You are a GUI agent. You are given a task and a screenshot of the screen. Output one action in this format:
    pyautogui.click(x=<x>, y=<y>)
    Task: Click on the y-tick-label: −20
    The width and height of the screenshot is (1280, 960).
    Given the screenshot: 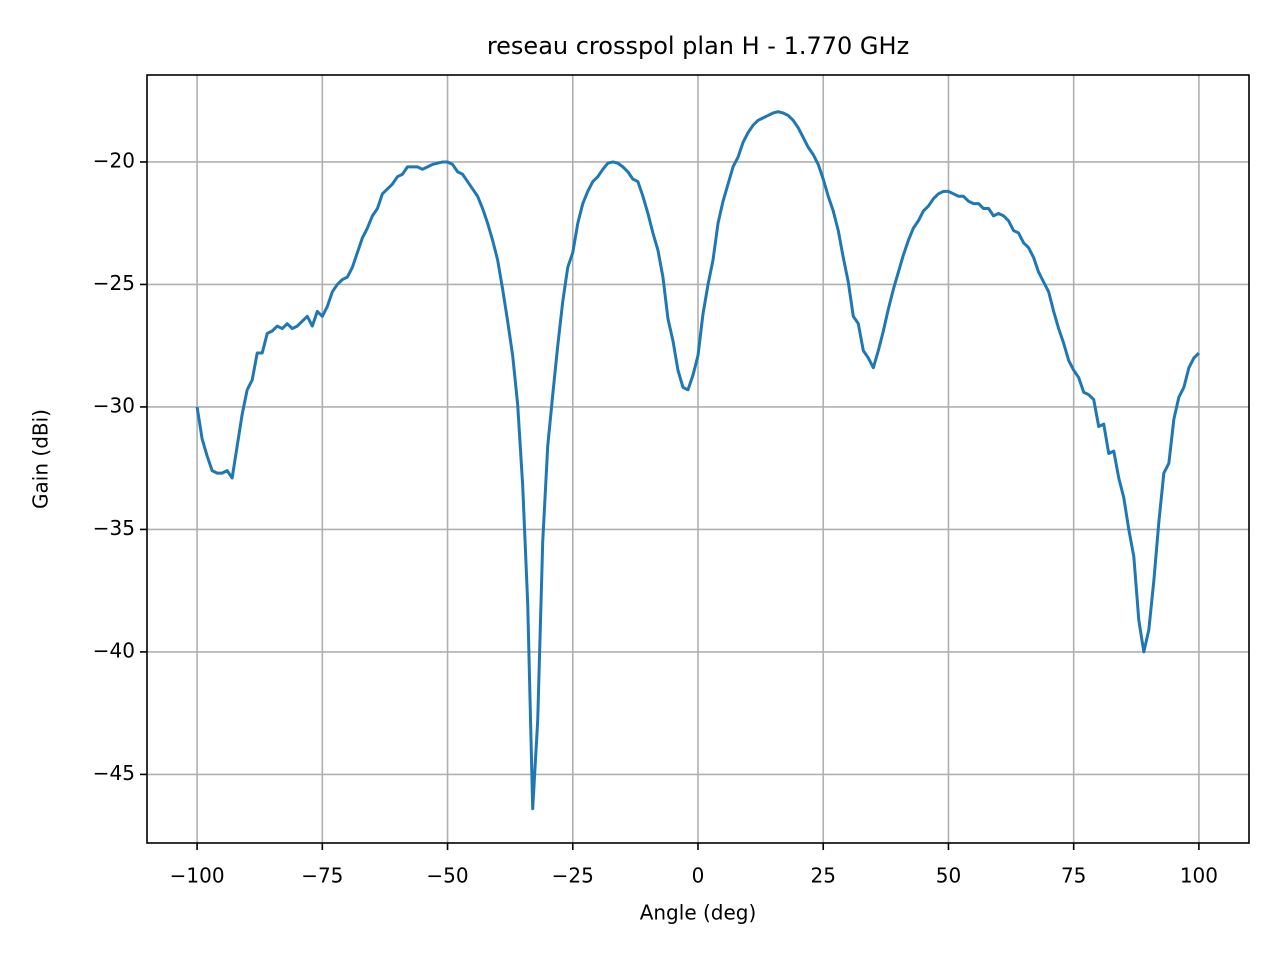 What is the action you would take?
    pyautogui.click(x=114, y=160)
    